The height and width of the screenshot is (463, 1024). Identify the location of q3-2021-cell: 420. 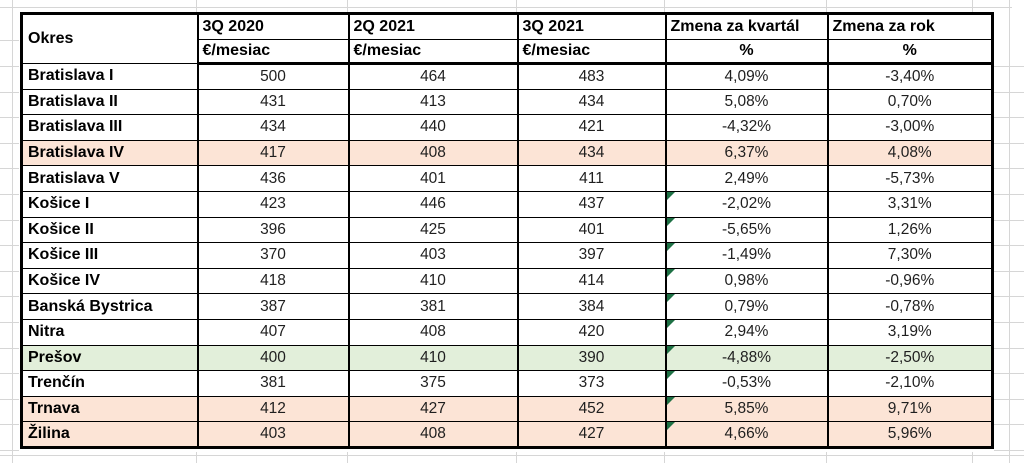
(591, 332).